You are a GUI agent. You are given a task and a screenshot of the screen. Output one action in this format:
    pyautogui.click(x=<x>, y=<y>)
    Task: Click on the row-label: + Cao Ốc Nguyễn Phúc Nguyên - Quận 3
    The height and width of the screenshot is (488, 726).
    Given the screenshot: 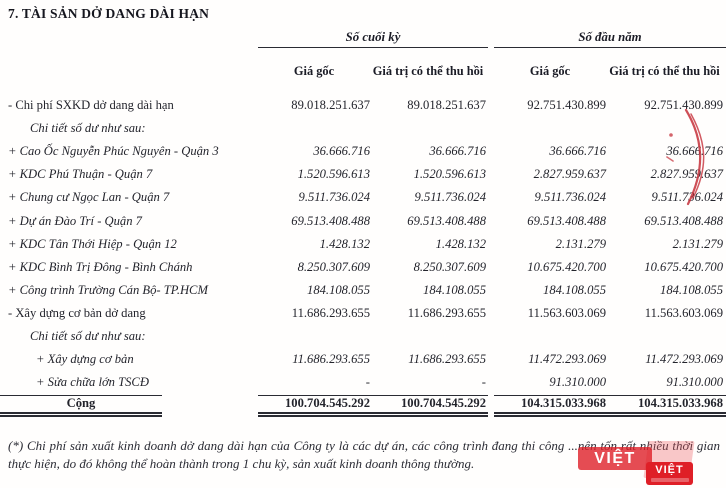 What is the action you would take?
    pyautogui.click(x=113, y=151)
    